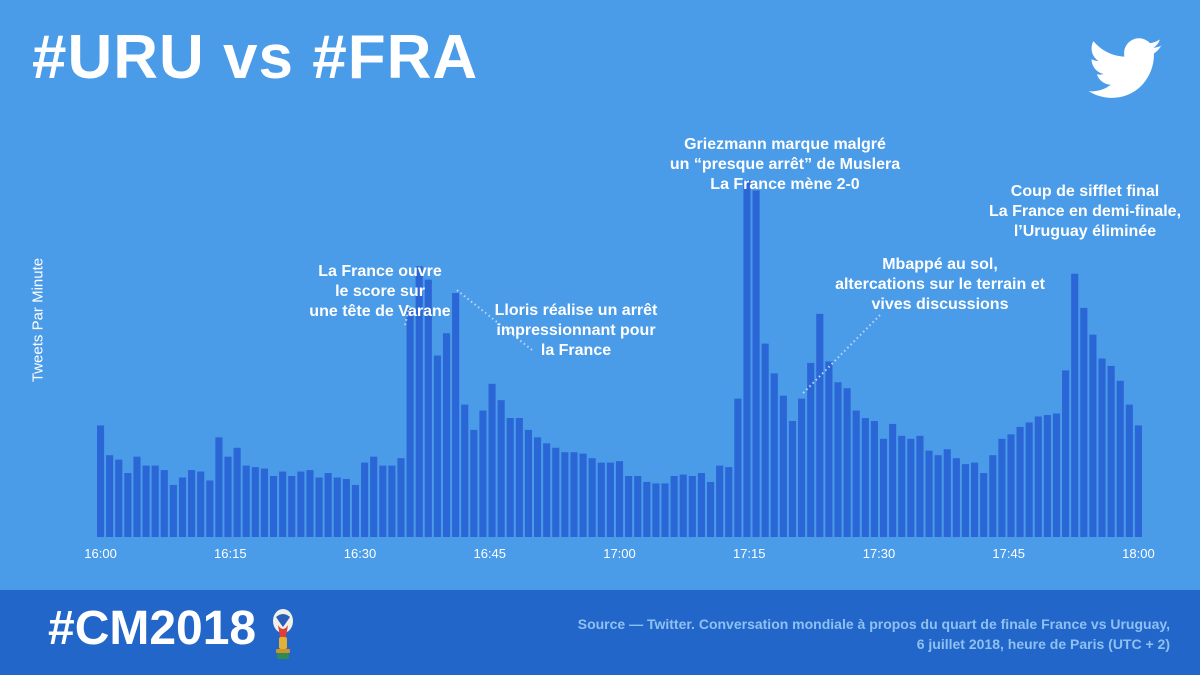 This screenshot has height=675, width=1200. What do you see at coordinates (493, 319) in the screenshot?
I see `leader-lloris-save` at bounding box center [493, 319].